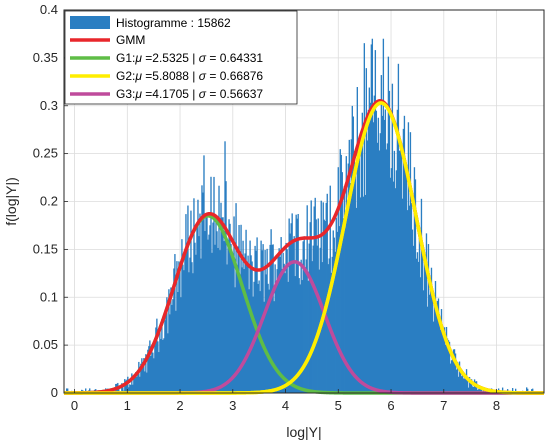  Describe the element at coordinates (338, 405) in the screenshot. I see `x-tick-label: 5` at that location.